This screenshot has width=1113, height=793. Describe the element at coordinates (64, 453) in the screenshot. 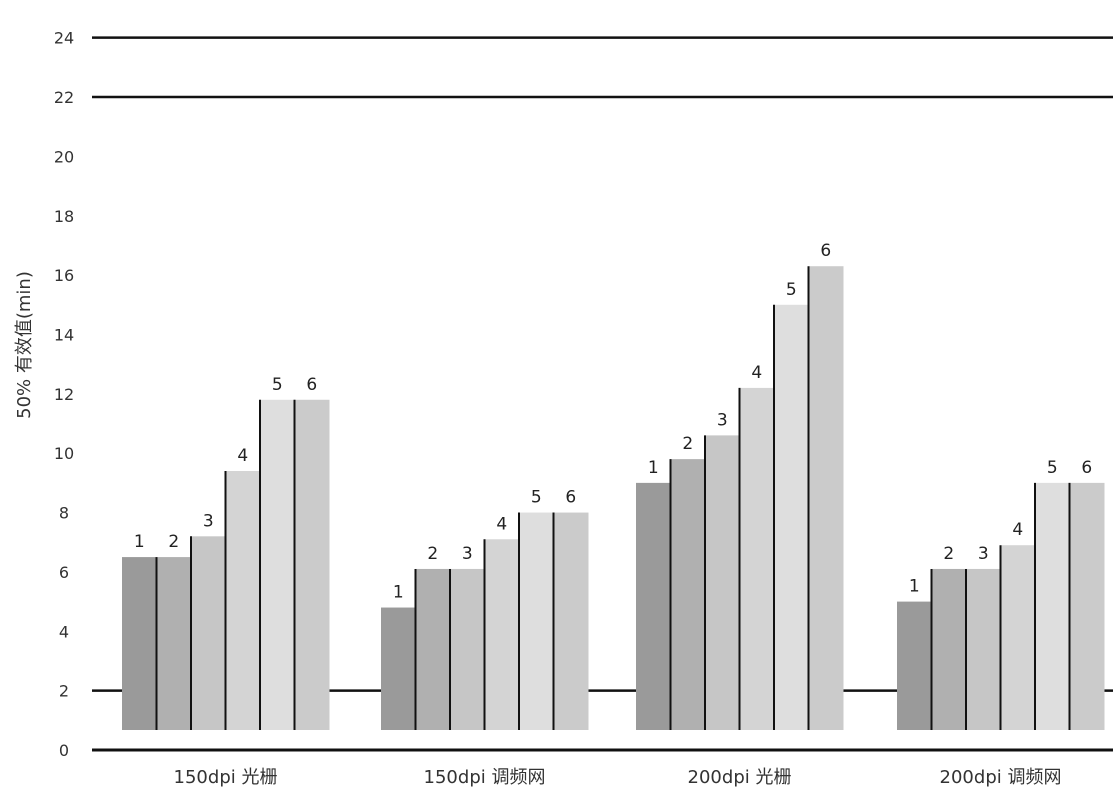

I see `y-tick-label: 10` at that location.